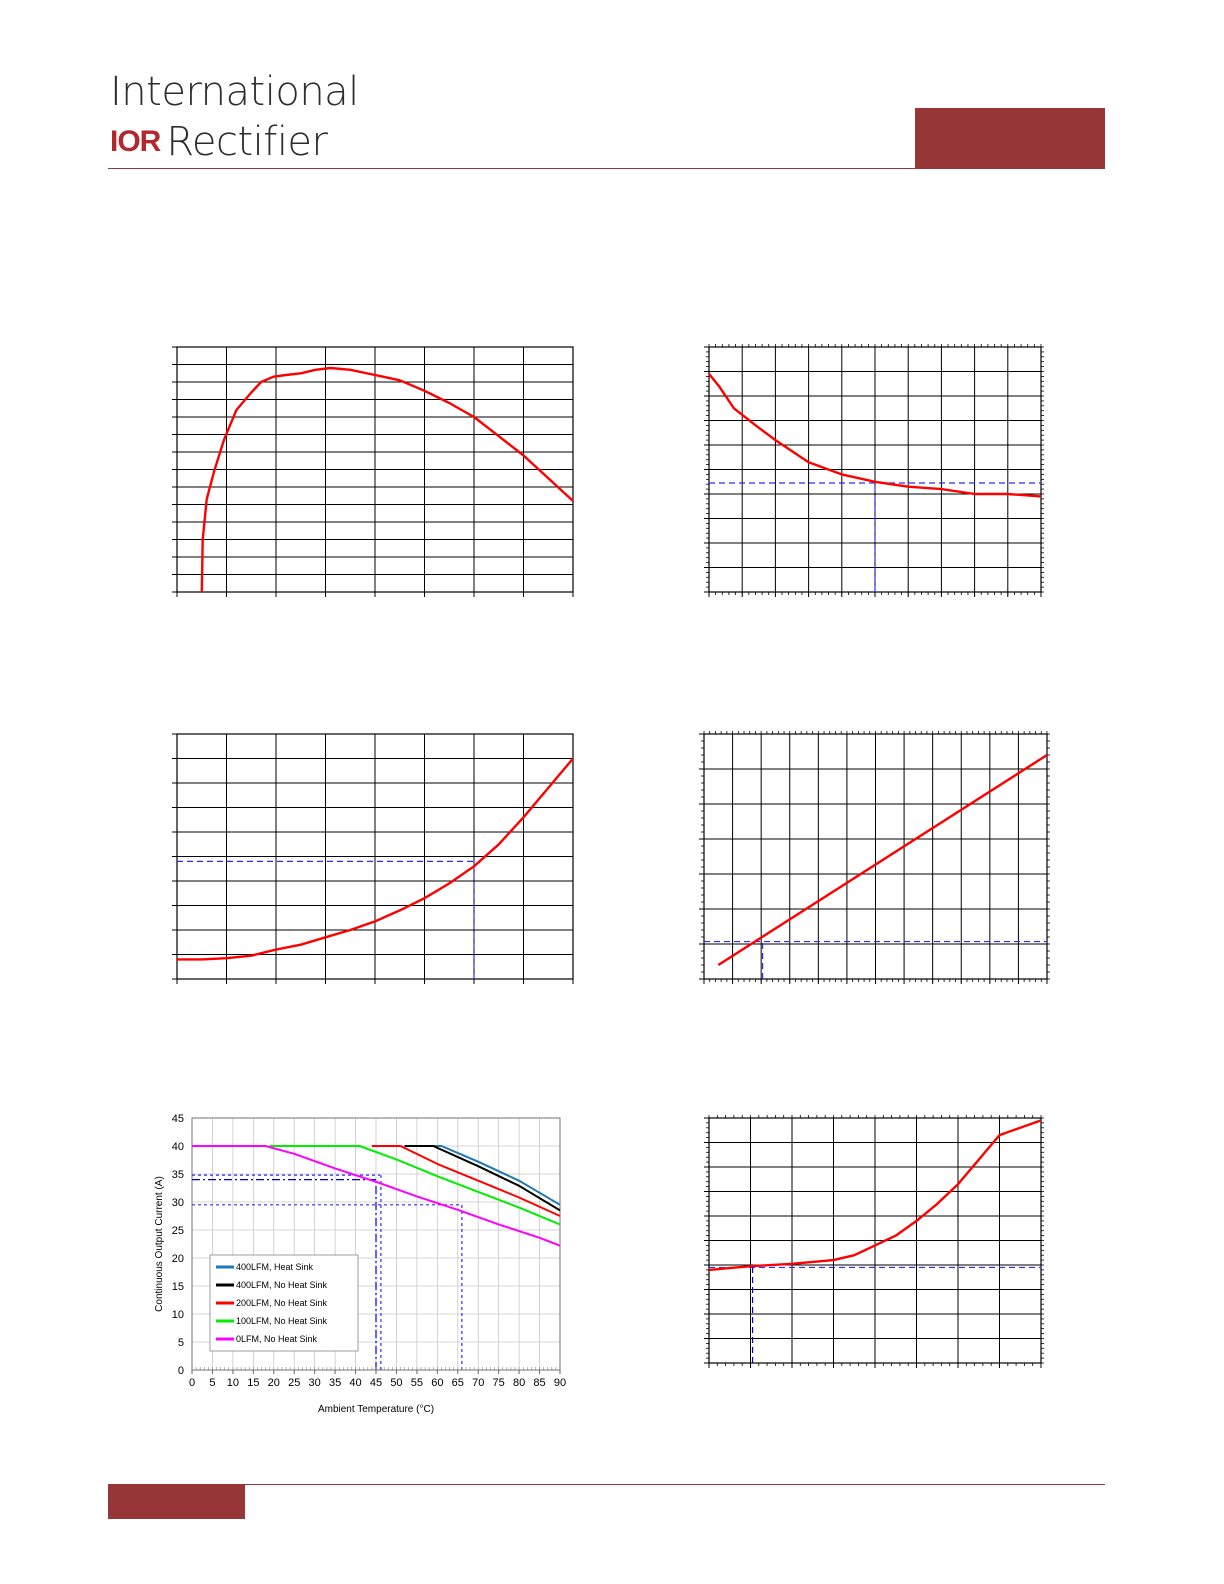 This screenshot has width=1224, height=1584. What do you see at coordinates (396, 1383) in the screenshot?
I see `x-tick-label: 50` at bounding box center [396, 1383].